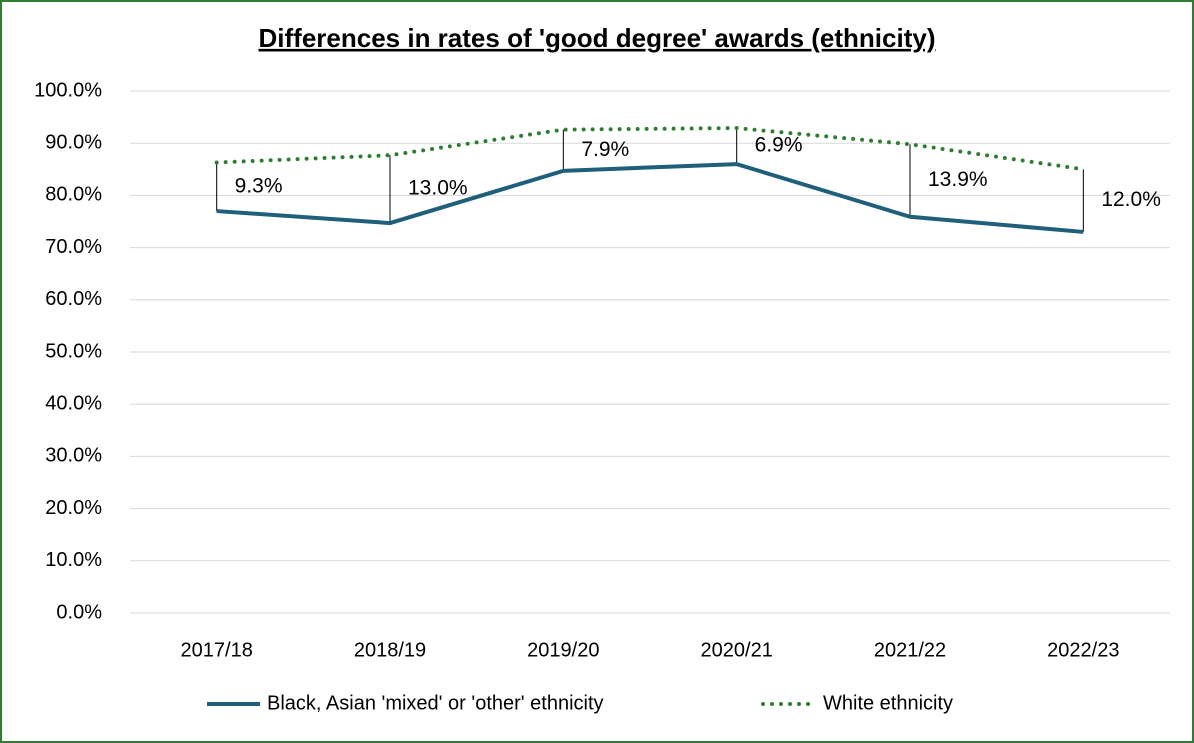 The image size is (1194, 743). Describe the element at coordinates (888, 703) in the screenshot. I see `legend-label: White ethnicity` at that location.